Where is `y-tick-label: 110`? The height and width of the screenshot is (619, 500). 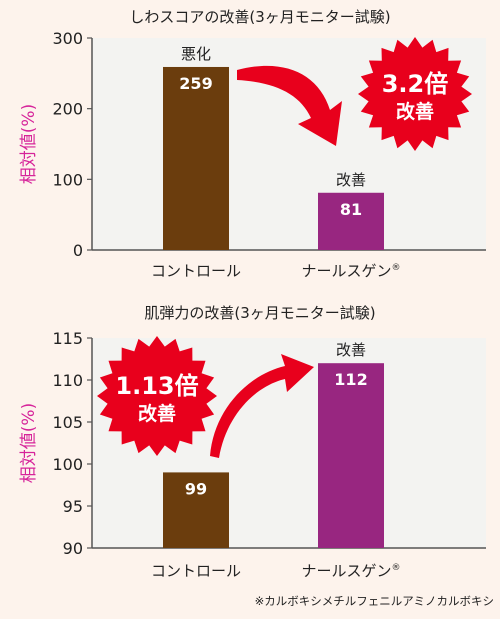
y-tick-label: 110 is located at coordinates (67, 380).